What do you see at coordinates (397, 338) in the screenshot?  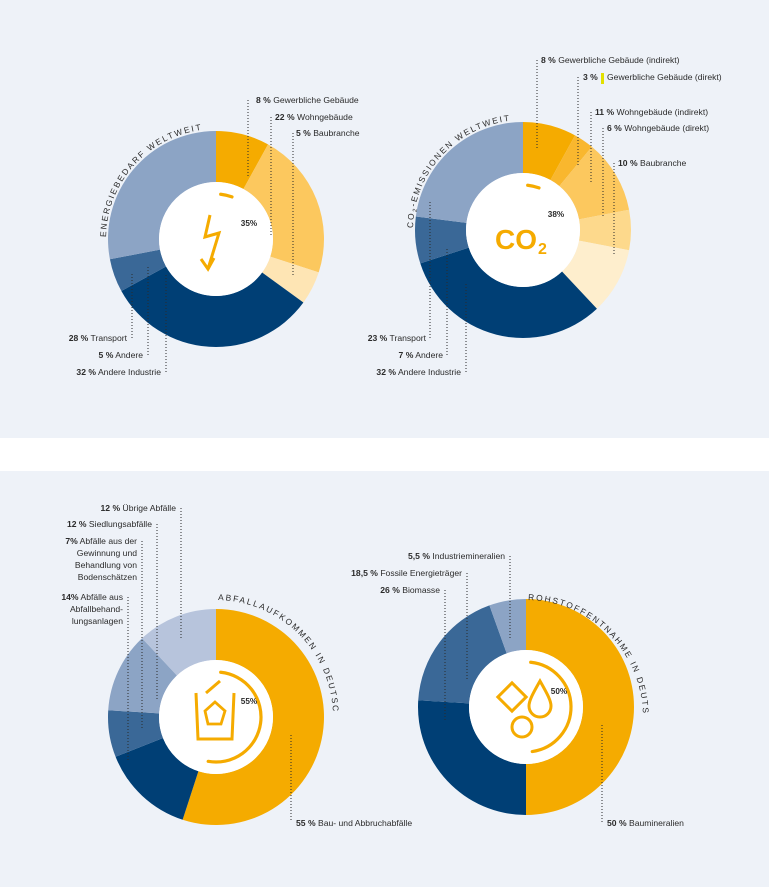 I see `data-label: 23 % Transport` at bounding box center [397, 338].